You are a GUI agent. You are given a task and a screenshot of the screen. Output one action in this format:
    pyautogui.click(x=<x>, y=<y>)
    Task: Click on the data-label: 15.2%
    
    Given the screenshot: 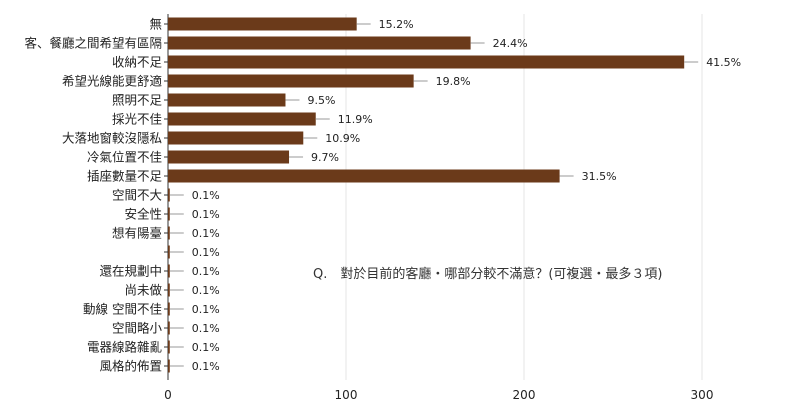 What is the action you would take?
    pyautogui.click(x=396, y=24)
    